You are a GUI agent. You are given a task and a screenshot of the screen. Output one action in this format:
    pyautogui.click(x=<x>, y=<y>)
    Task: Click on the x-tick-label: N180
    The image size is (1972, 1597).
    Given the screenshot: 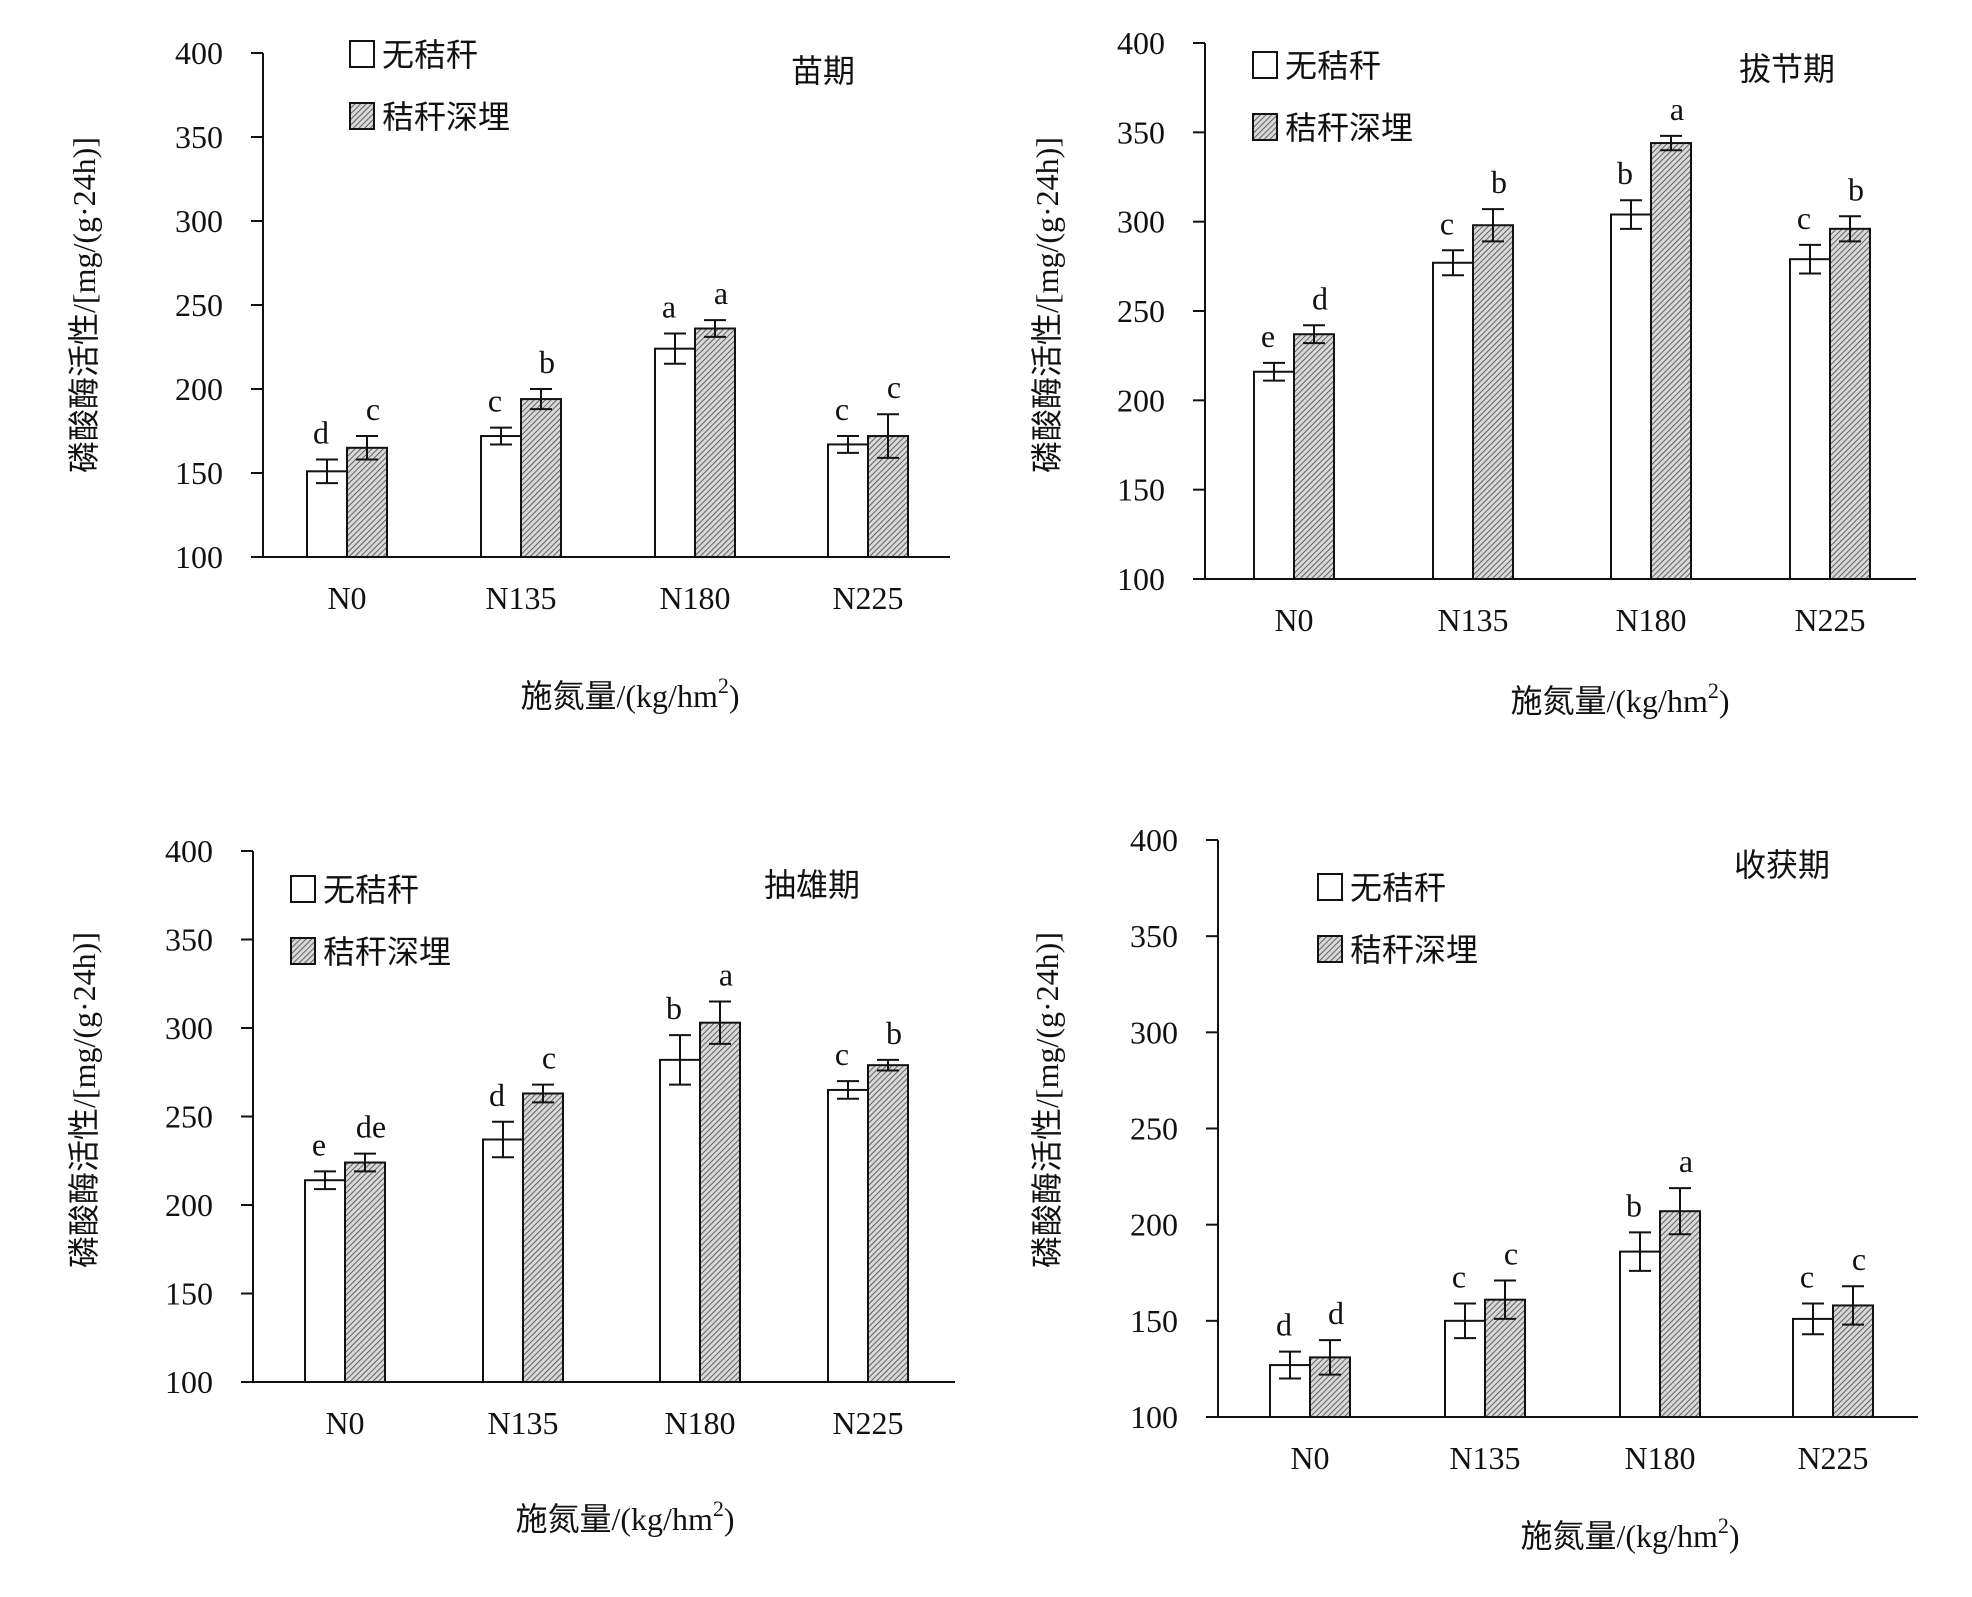 What is the action you would take?
    pyautogui.click(x=694, y=598)
    